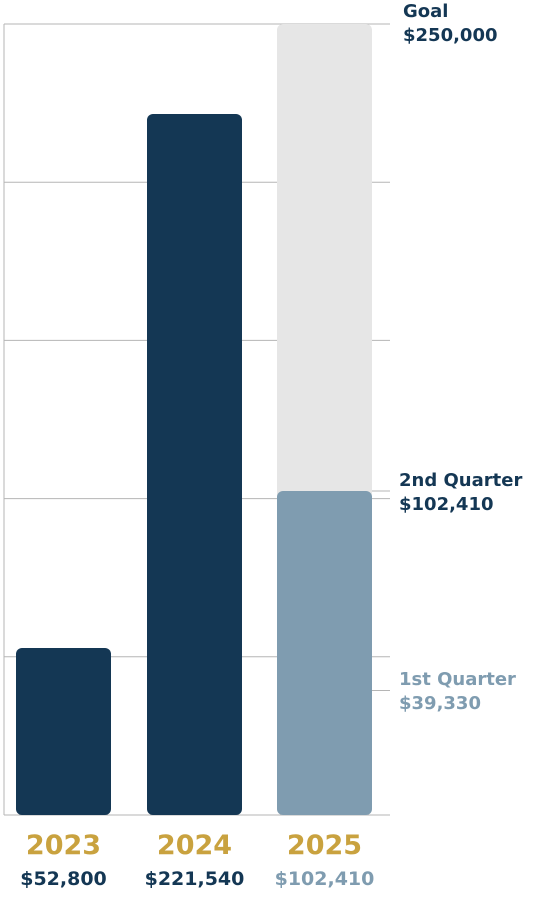  I want to click on bar-2024, so click(194, 465).